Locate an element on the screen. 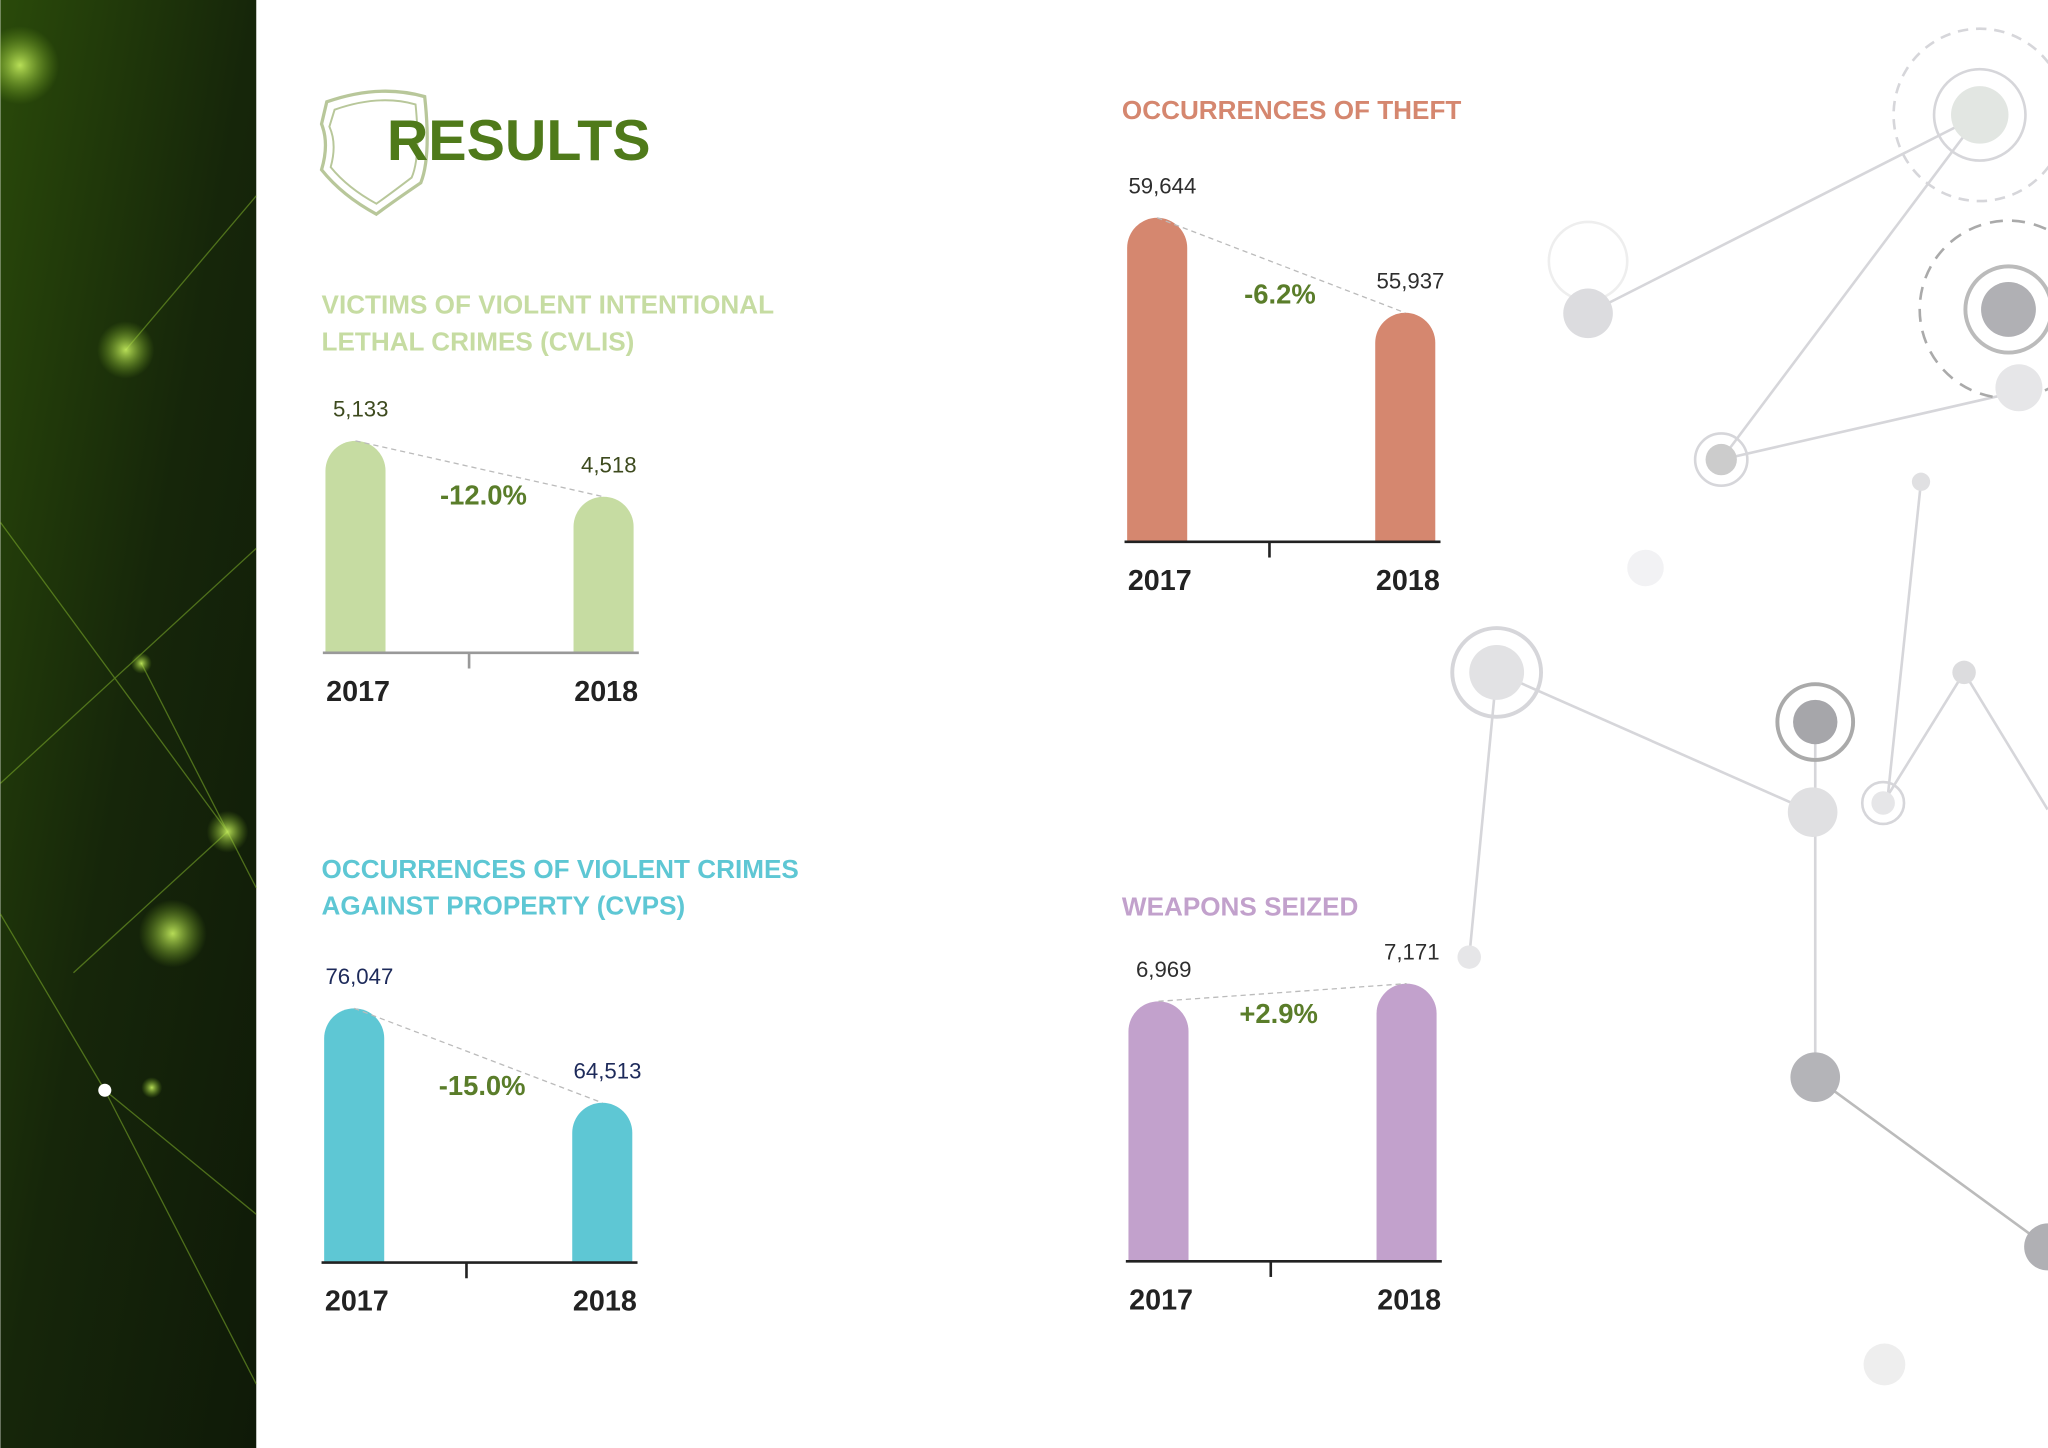 This screenshot has width=2048, height=1448. value-label: 6,969 is located at coordinates (1164, 969).